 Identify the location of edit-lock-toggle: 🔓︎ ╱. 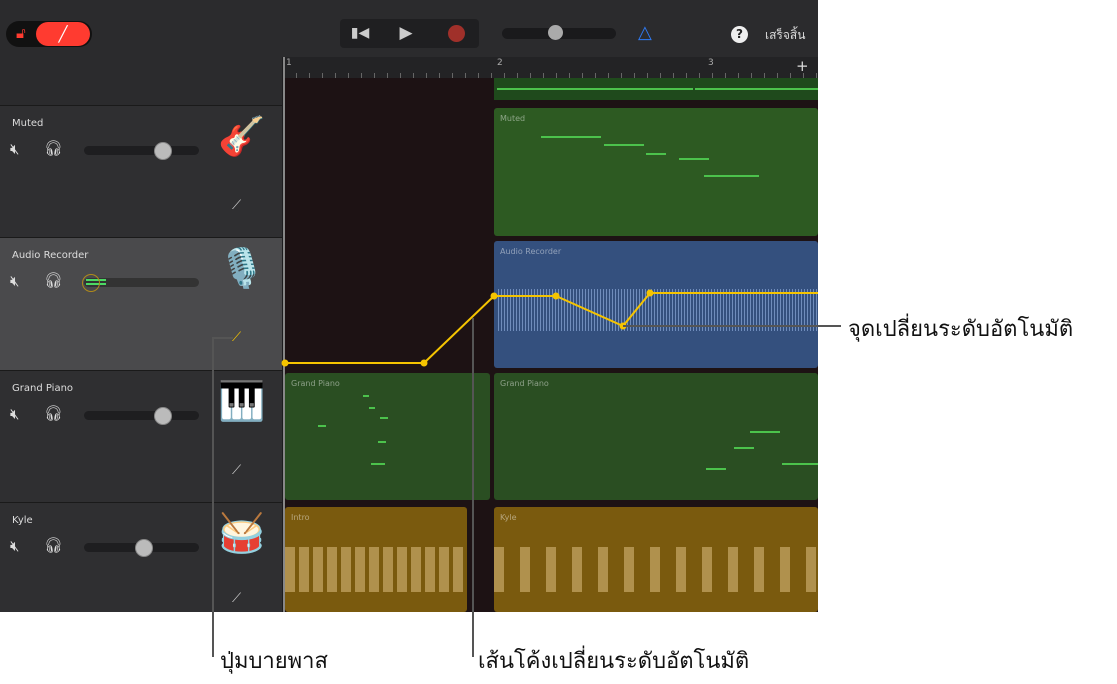
(49, 34).